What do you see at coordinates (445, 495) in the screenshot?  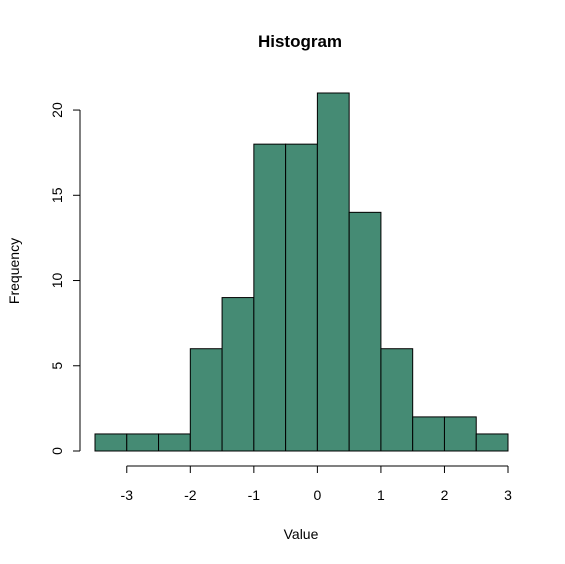 I see `x-tick-label: 2` at bounding box center [445, 495].